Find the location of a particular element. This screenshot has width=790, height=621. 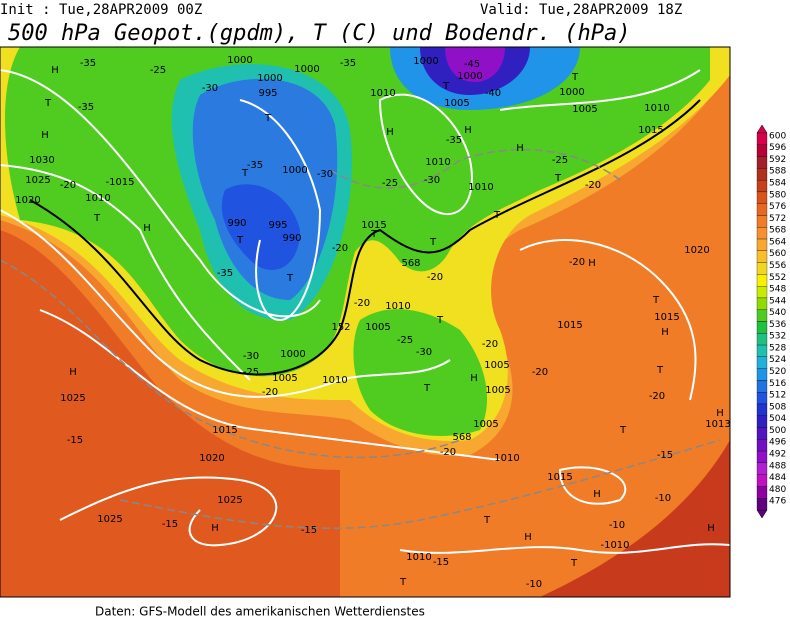

valid-text: Valid: Tue,28APR2009 18Z is located at coordinates (581, 10).